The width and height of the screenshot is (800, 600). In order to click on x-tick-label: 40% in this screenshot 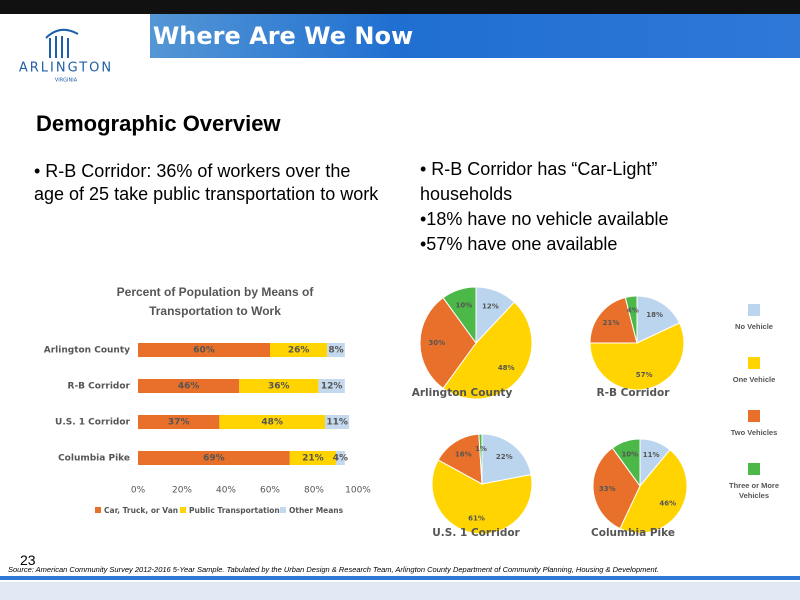, I will do `click(226, 491)`.